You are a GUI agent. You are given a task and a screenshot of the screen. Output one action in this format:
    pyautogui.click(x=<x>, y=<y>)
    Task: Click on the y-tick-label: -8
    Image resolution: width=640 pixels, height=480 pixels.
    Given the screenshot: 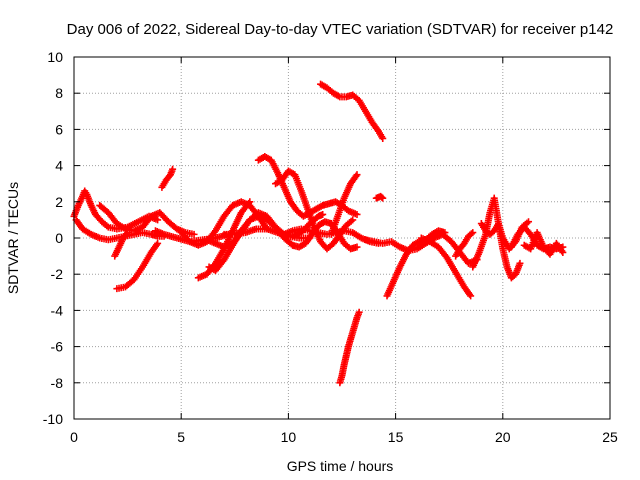 What is the action you would take?
    pyautogui.click(x=57, y=383)
    